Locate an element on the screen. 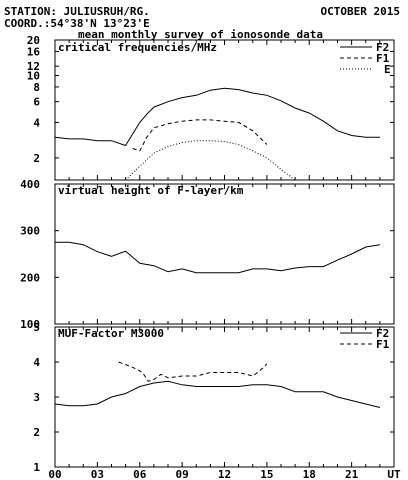 This screenshot has width=408, height=480. y-tick-label-p3: 4 is located at coordinates (36, 362).